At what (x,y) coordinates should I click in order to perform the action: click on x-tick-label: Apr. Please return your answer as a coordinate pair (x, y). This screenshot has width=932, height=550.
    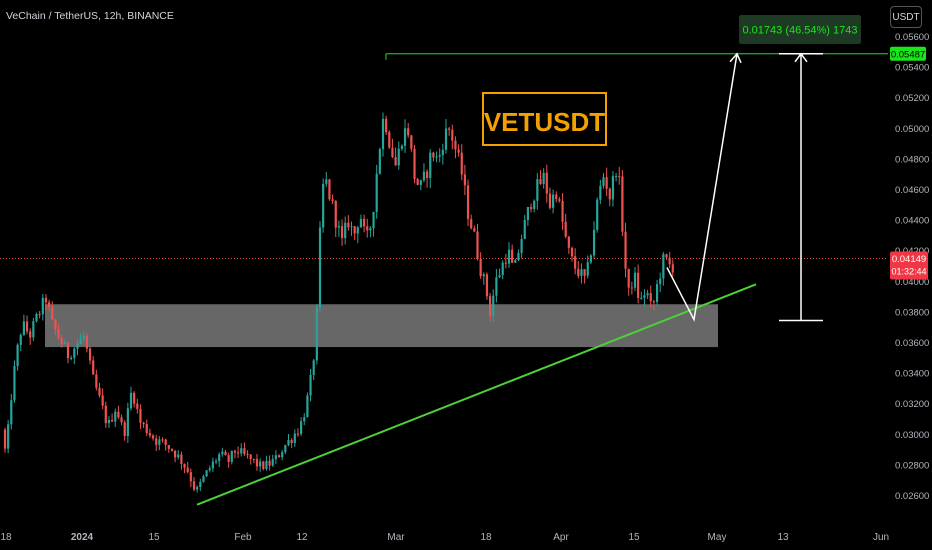
    Looking at the image, I should click on (561, 537).